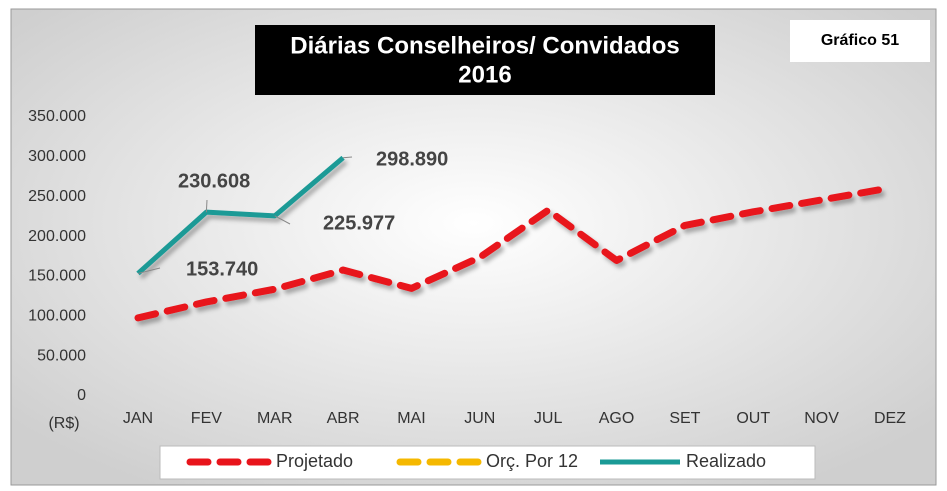 This screenshot has width=947, height=491. I want to click on x-tick-label: OUT, so click(753, 418).